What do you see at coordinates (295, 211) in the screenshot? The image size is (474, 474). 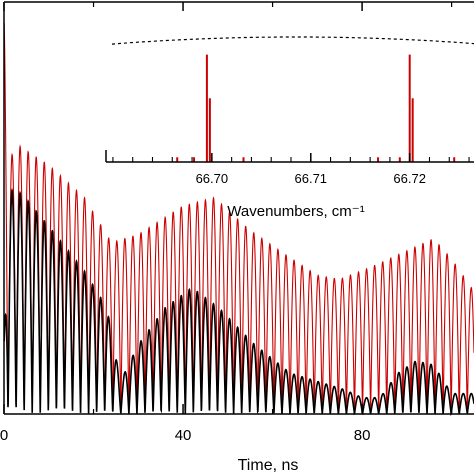 I see `inset-x-axis-label: Wavenumbers, cm⁻¹` at bounding box center [295, 211].